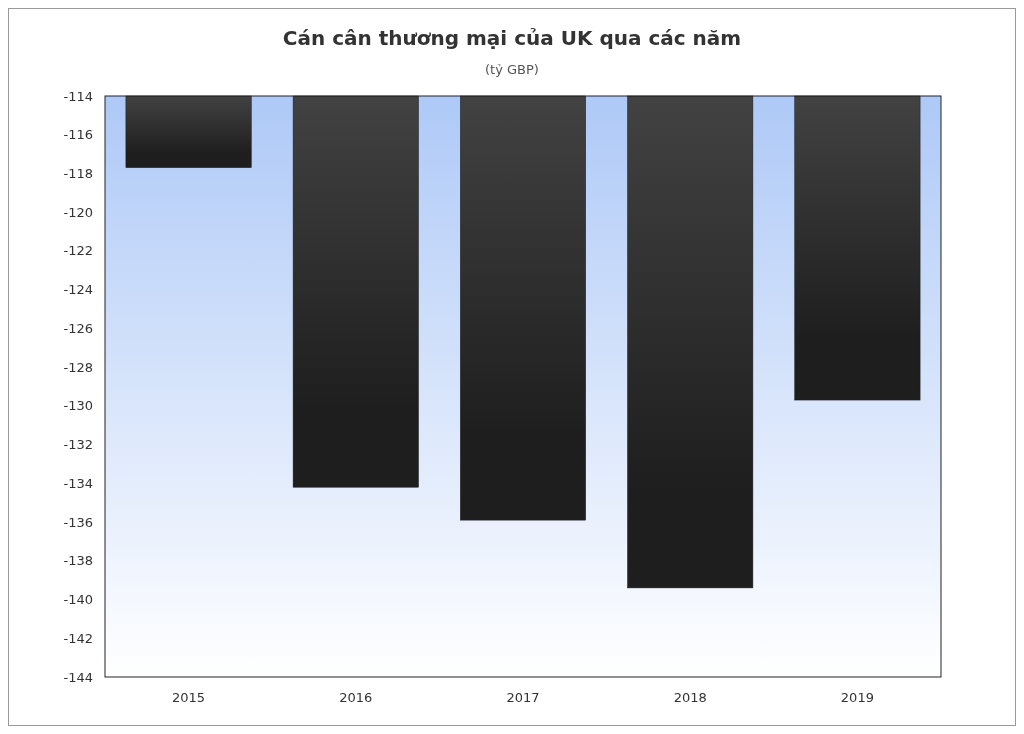  I want to click on chart-title: Cán cân thương mại của UK qua các năm, so click(512, 38).